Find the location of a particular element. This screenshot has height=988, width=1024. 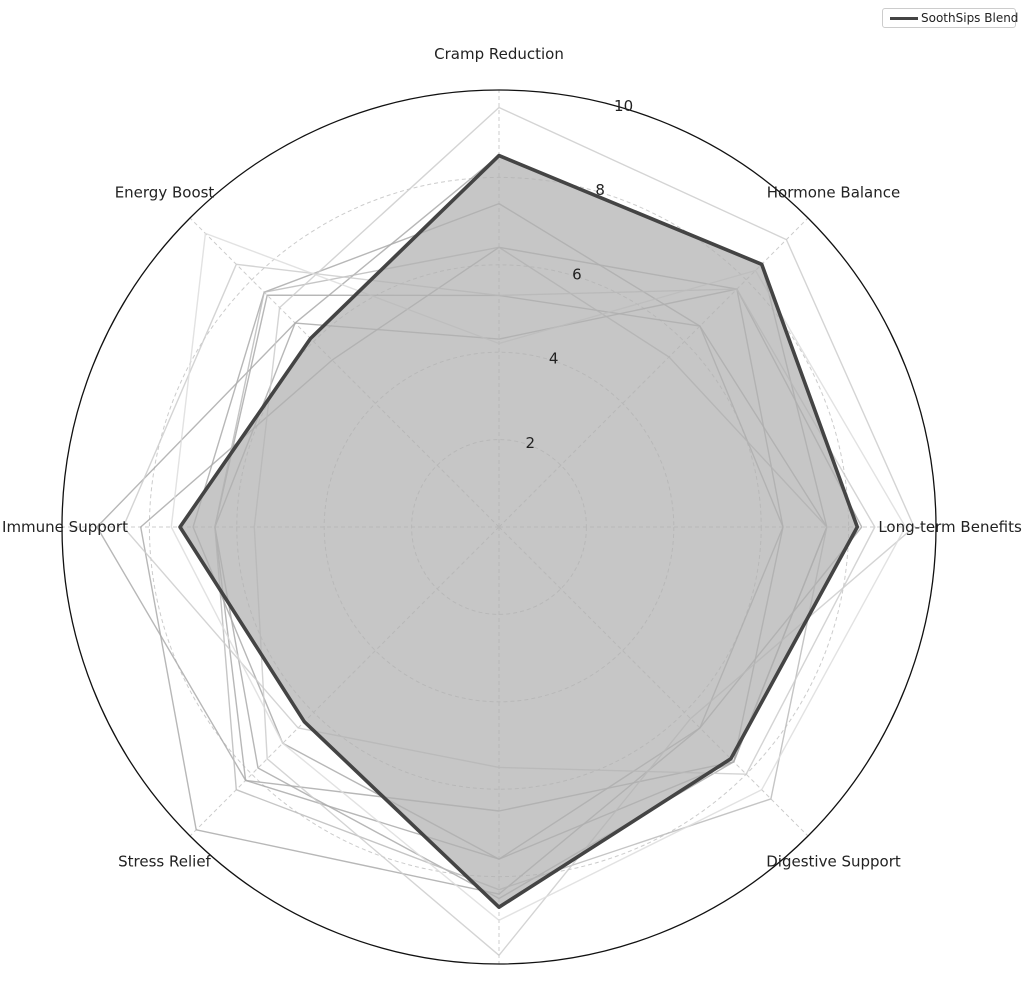

axis-label-3: Digestive Support is located at coordinates (833, 862).